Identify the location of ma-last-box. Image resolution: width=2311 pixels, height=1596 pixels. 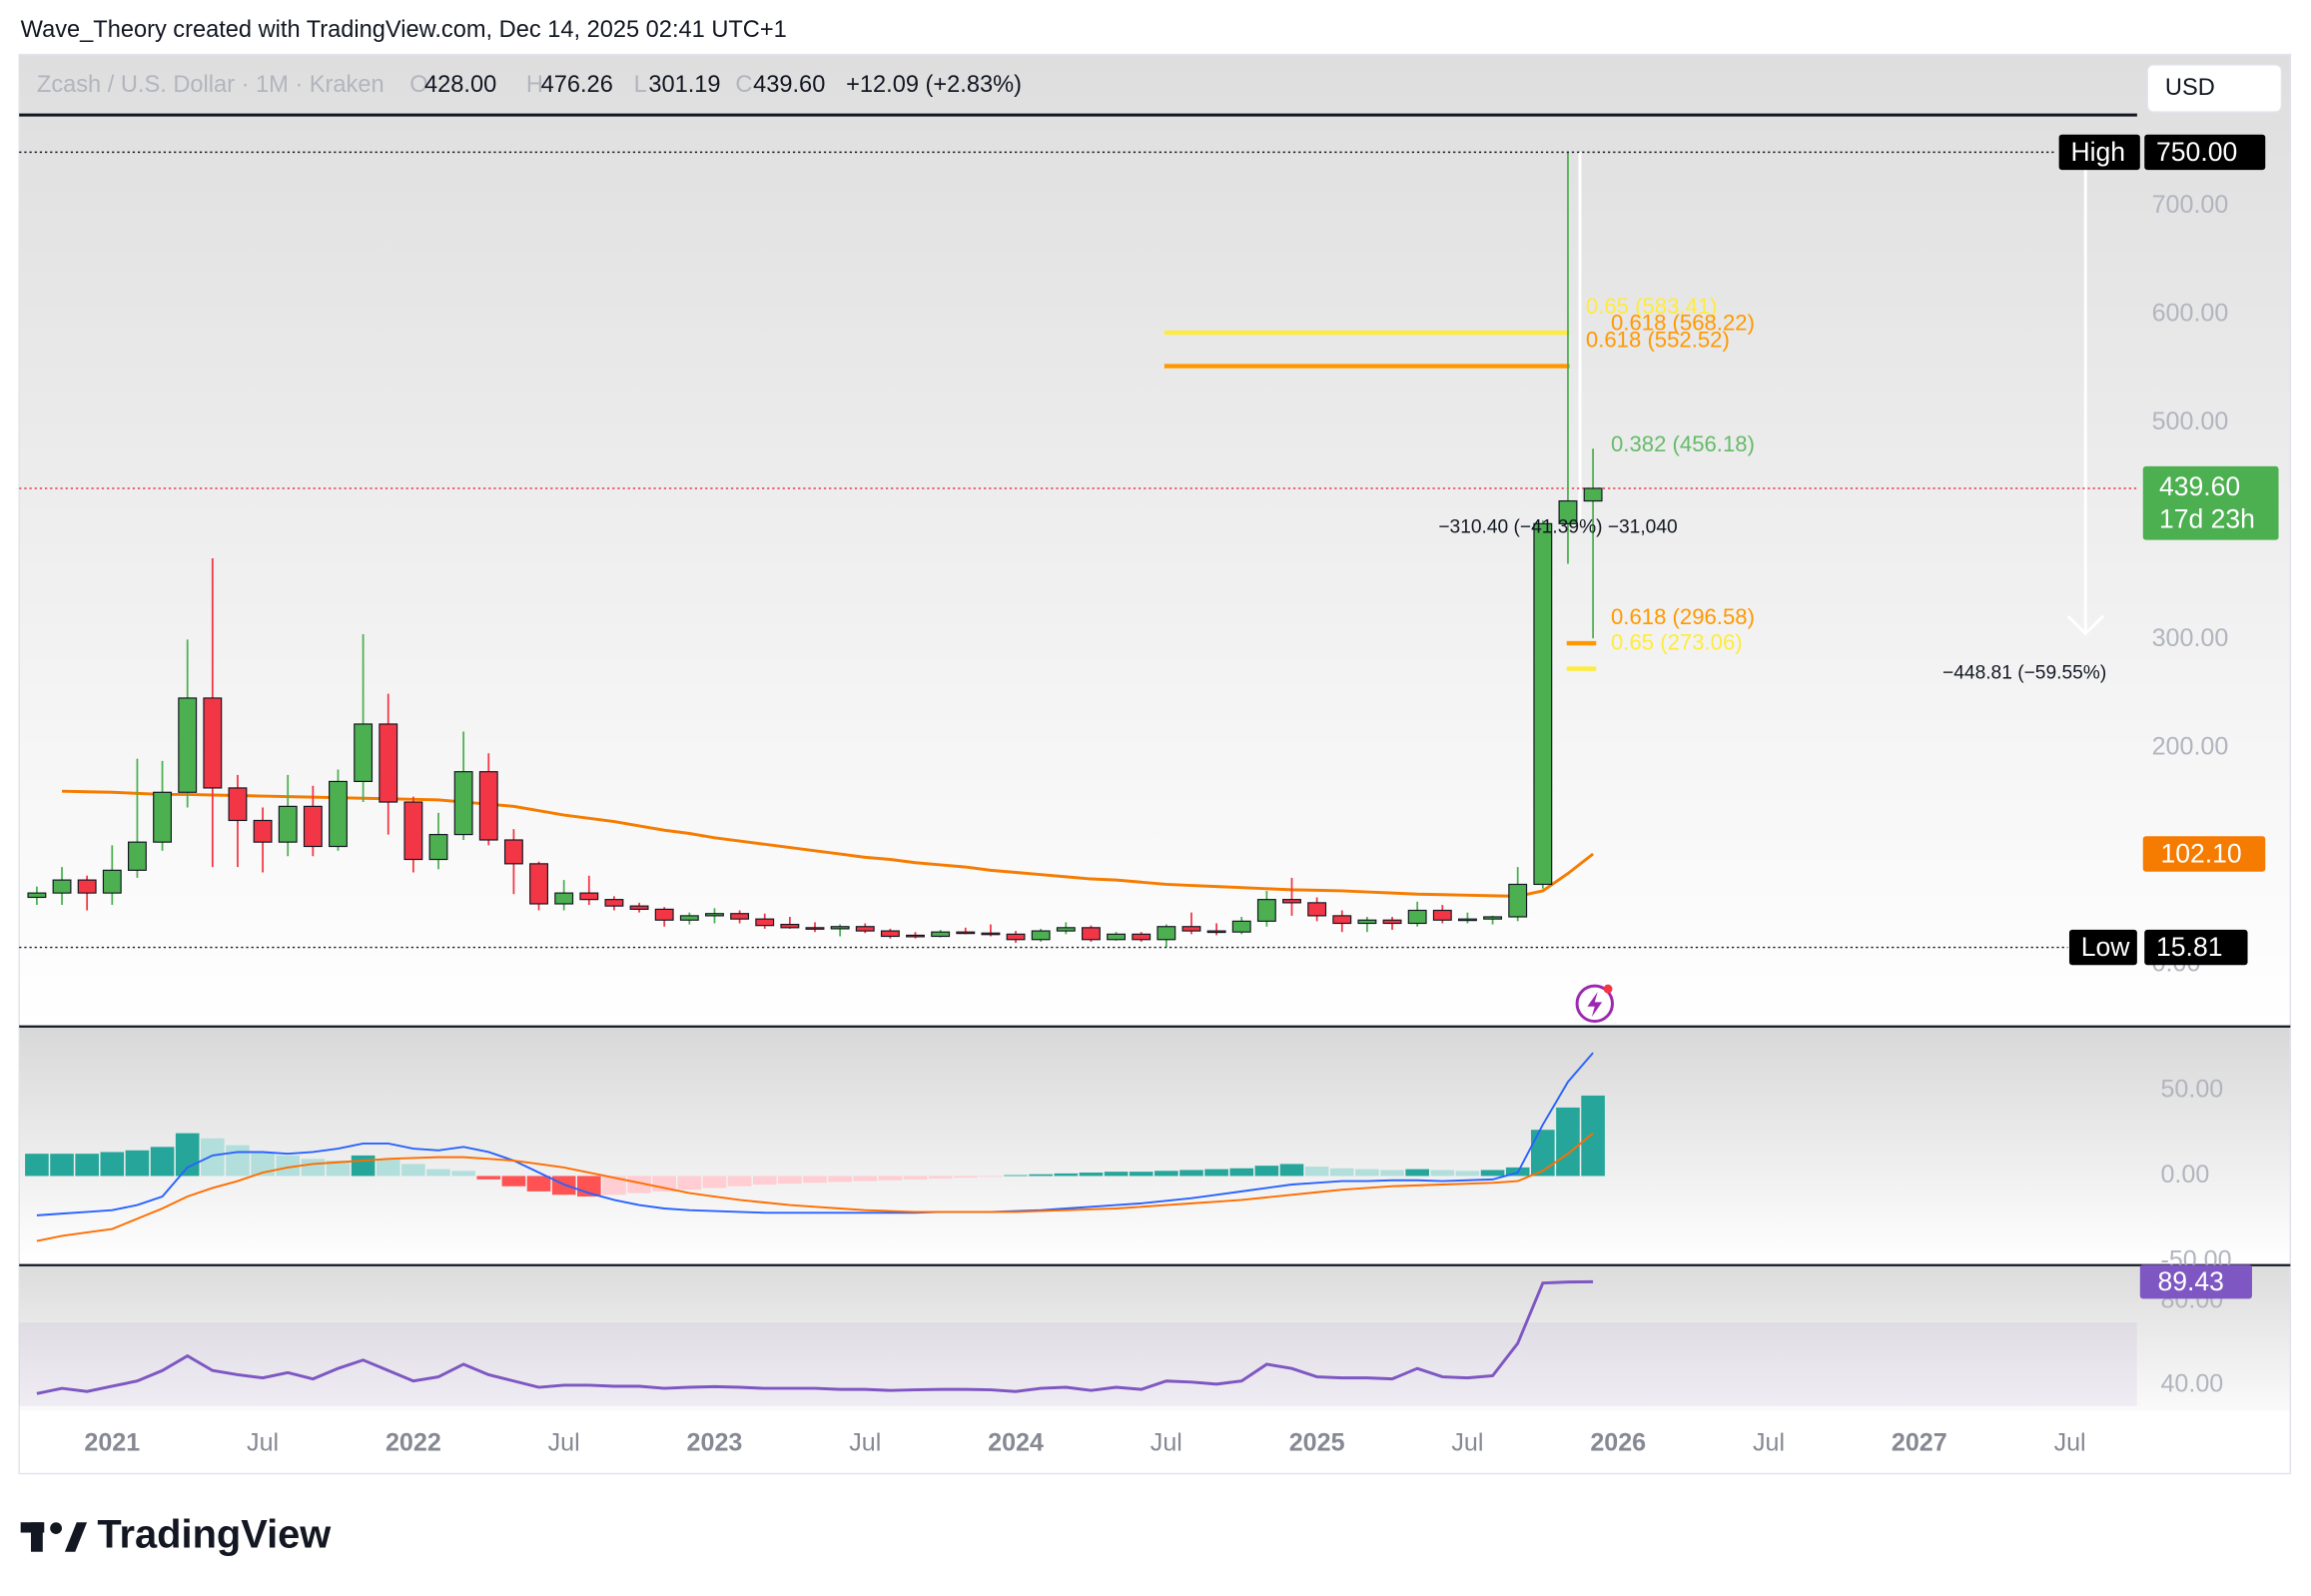
(2204, 854).